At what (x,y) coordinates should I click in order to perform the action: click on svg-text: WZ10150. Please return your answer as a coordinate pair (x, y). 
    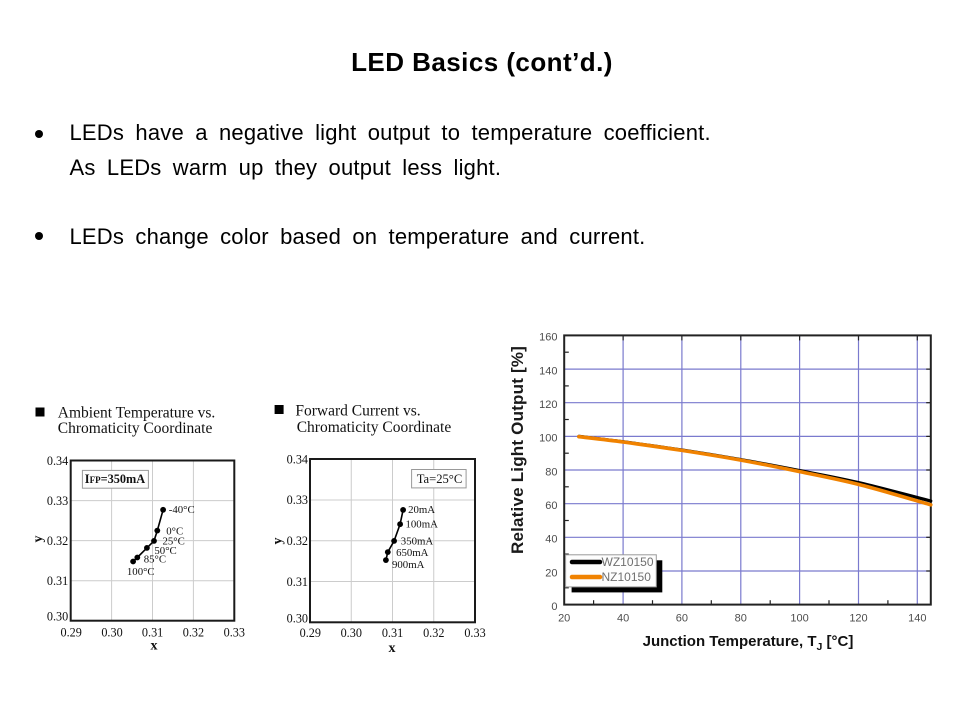
    Looking at the image, I should click on (628, 562).